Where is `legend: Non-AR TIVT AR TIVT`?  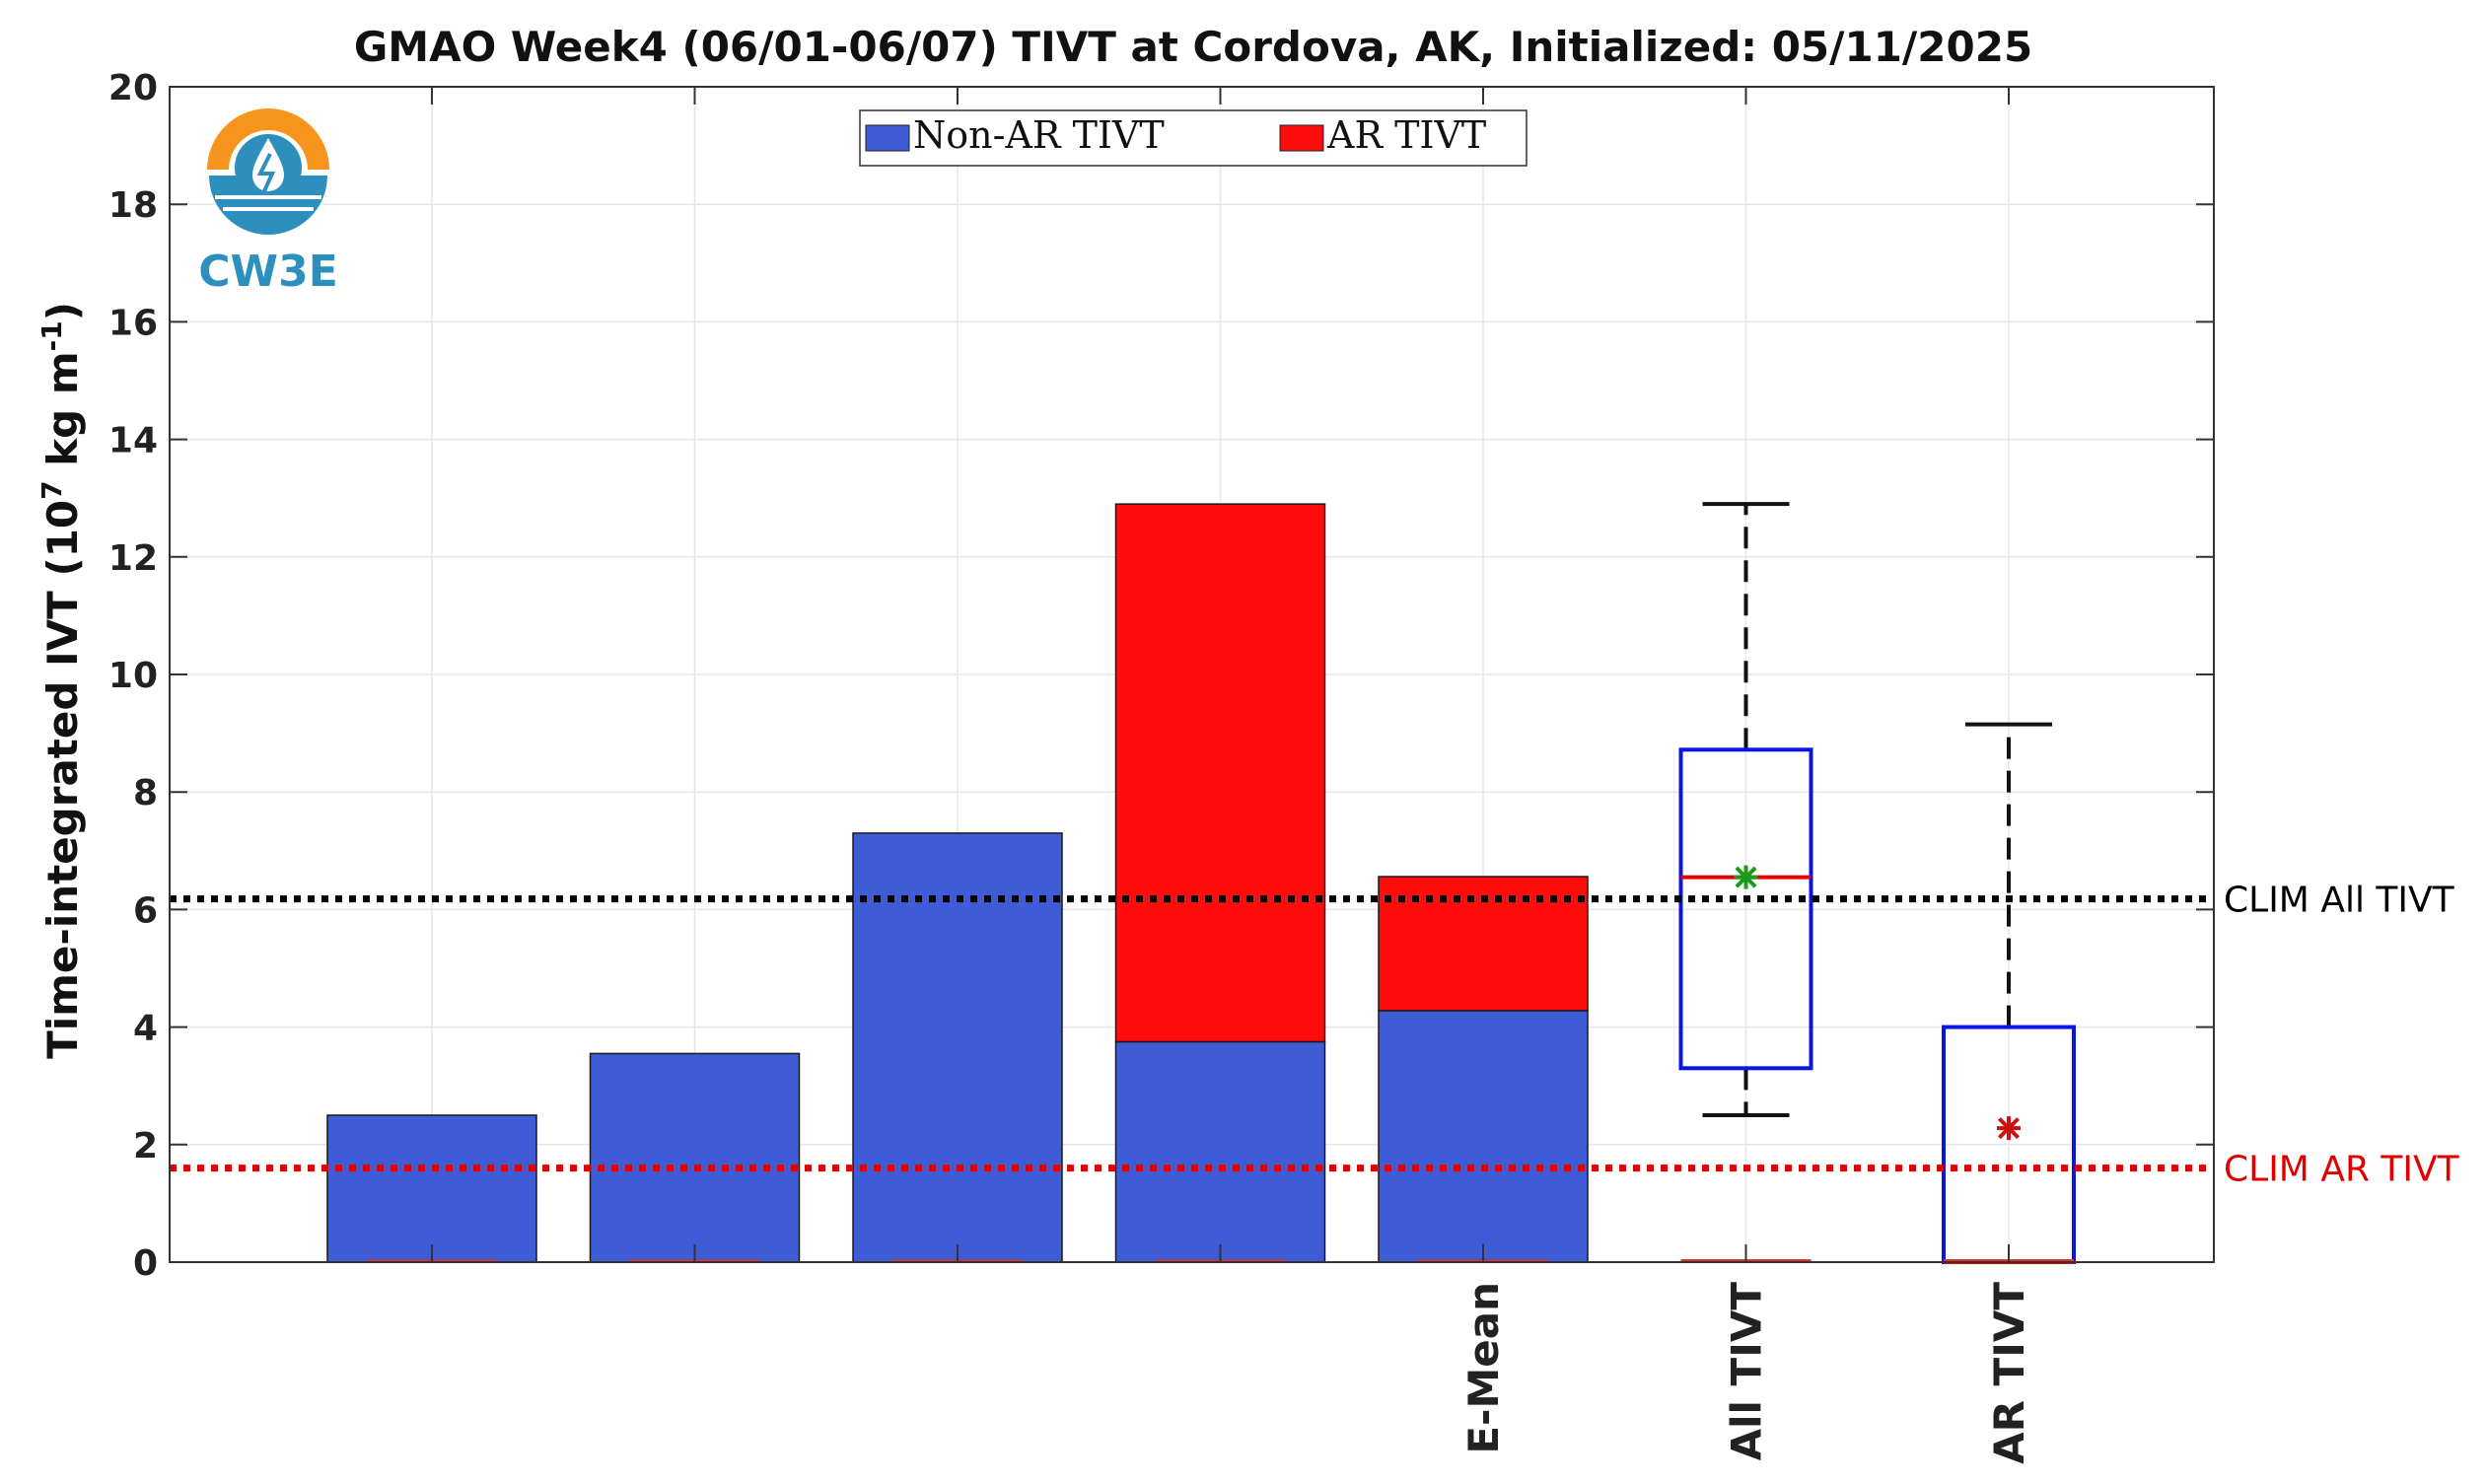 legend: Non-AR TIVT AR TIVT is located at coordinates (1193, 138).